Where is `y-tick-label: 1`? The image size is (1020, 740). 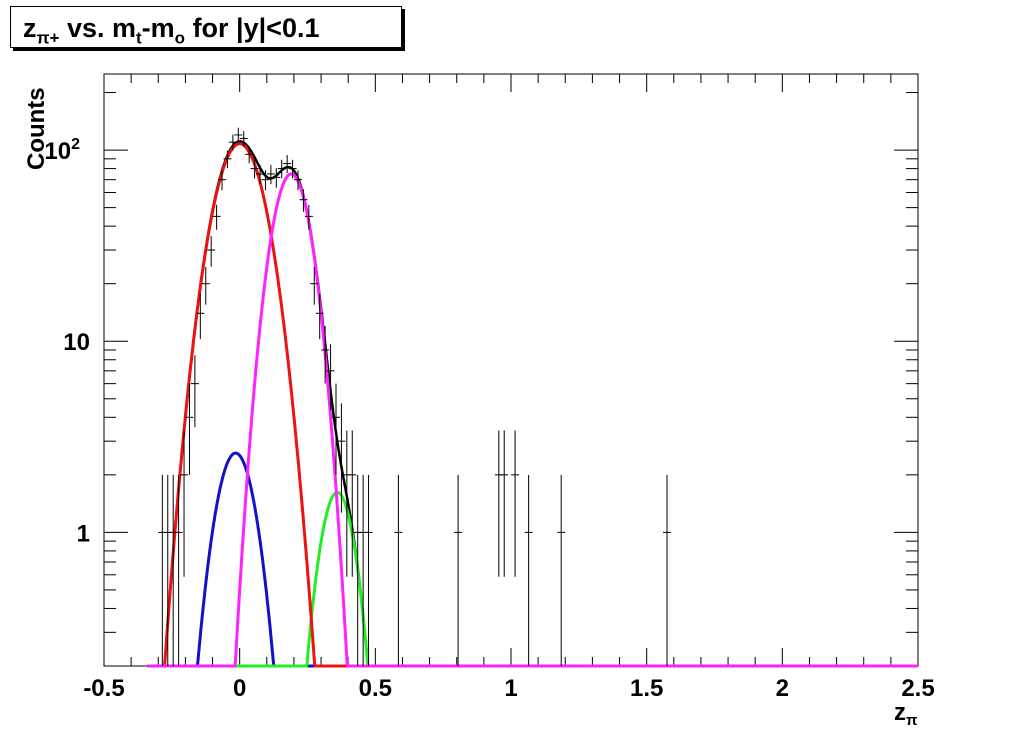 y-tick-label: 1 is located at coordinates (83, 533).